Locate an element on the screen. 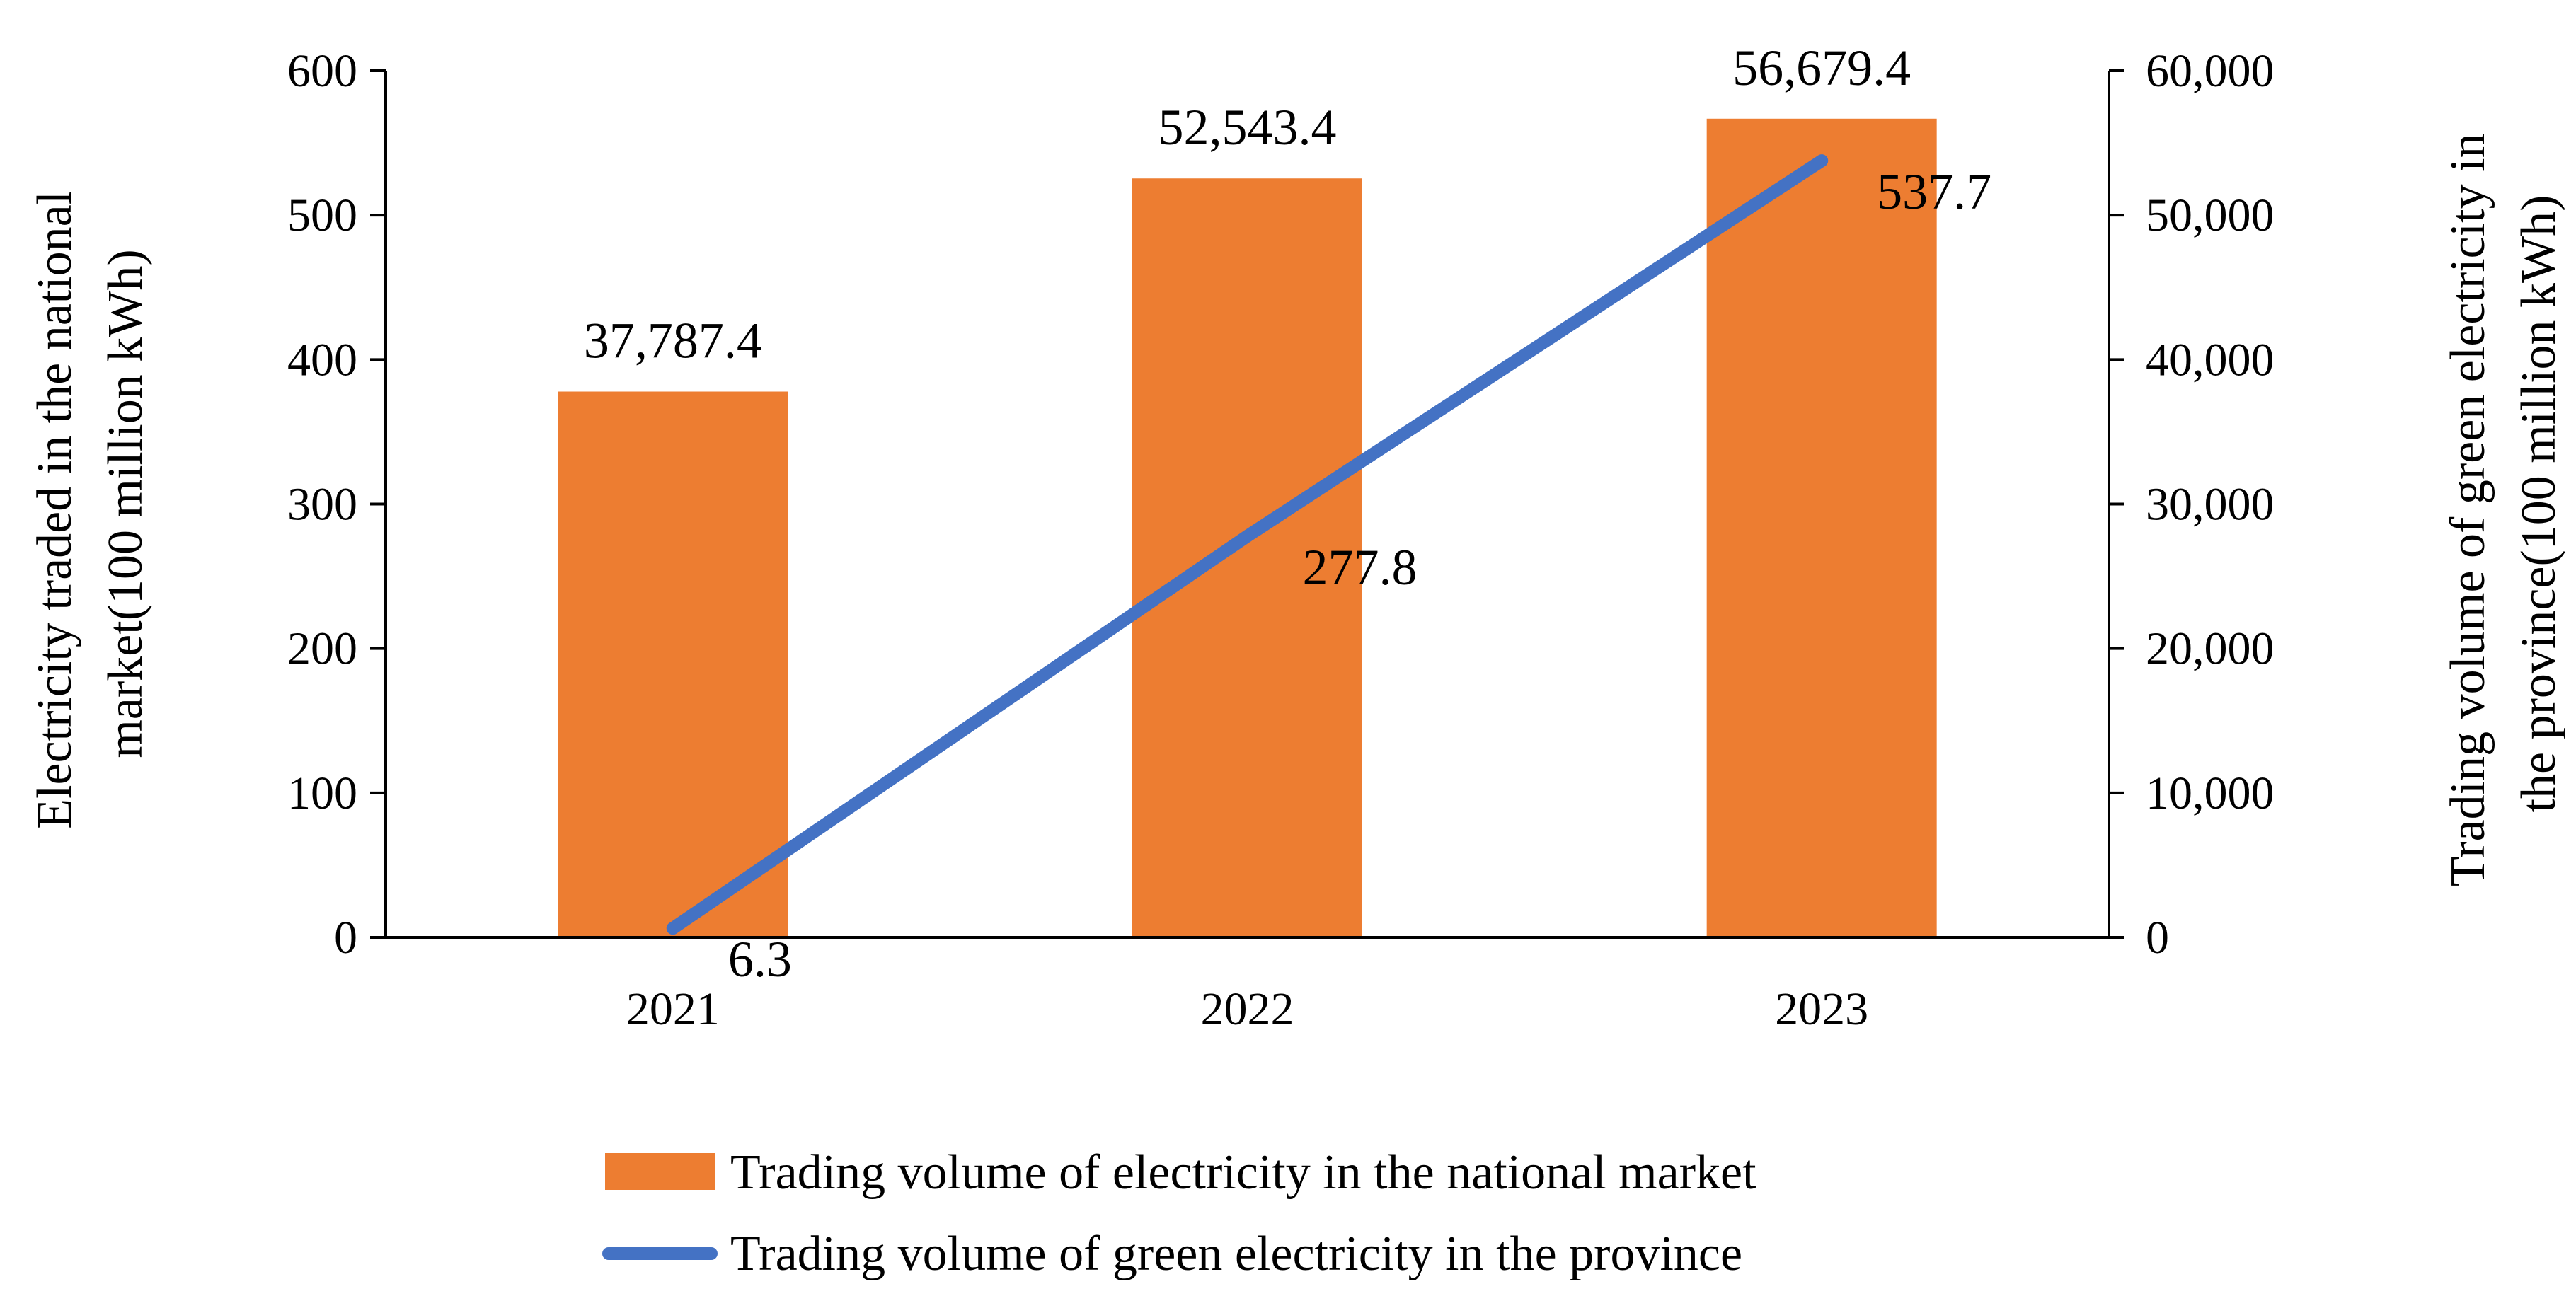 The height and width of the screenshot is (1313, 2576). x-axis-tick-label: 2023 is located at coordinates (1822, 1009).